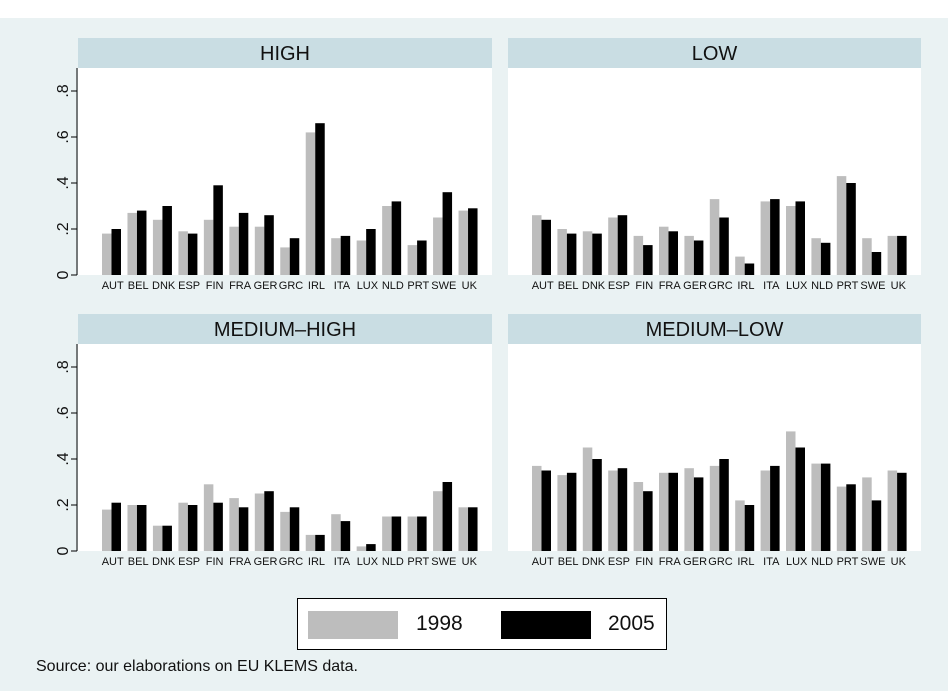  Describe the element at coordinates (613, 510) in the screenshot. I see `bar-medium-low-1998-esp` at that location.